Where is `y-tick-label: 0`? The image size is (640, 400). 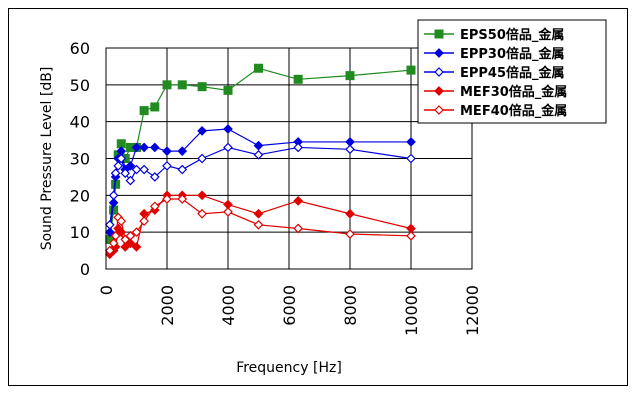
y-tick-label: 0 is located at coordinates (85, 269).